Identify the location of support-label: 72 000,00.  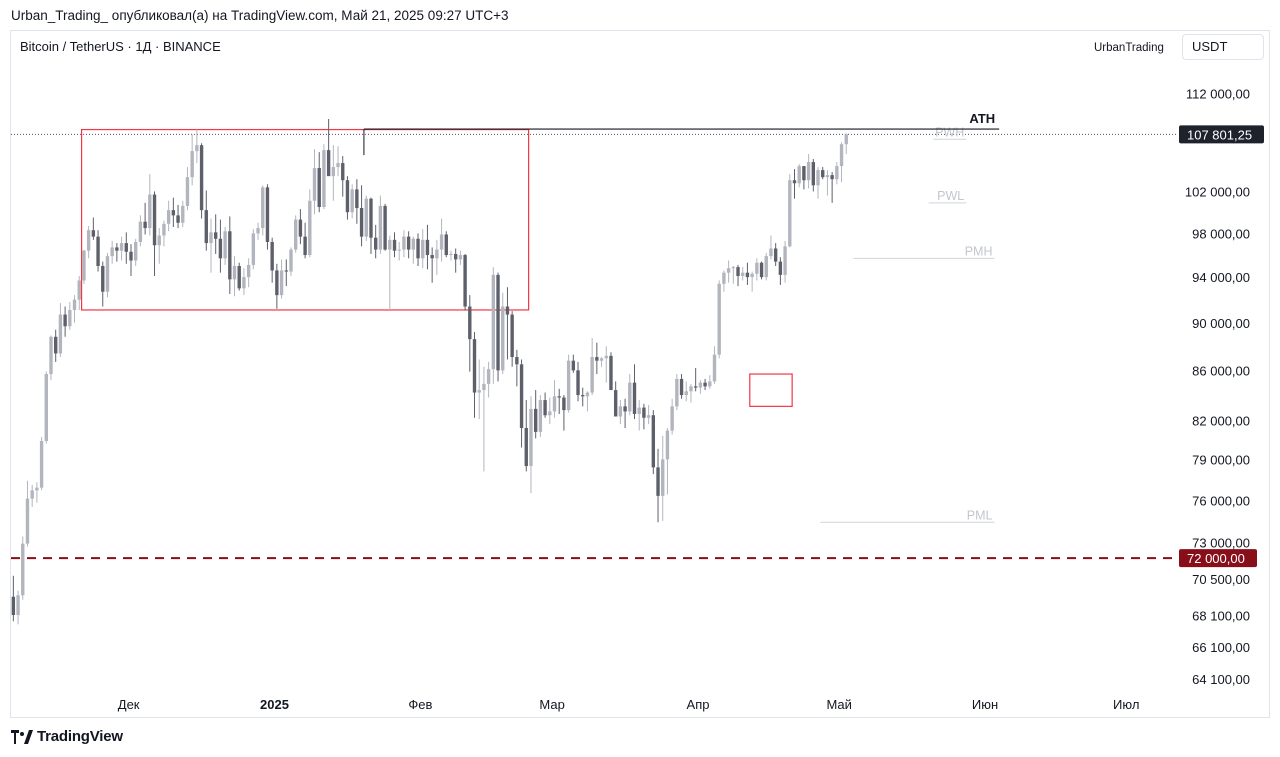
(1216, 558).